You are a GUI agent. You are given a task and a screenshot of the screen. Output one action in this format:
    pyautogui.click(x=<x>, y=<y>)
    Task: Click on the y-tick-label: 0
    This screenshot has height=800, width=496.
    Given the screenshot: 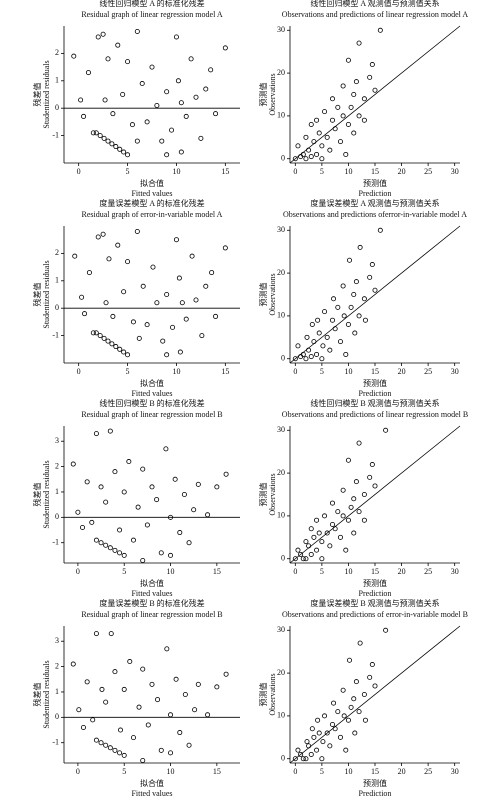 What is the action you would take?
    pyautogui.click(x=57, y=516)
    